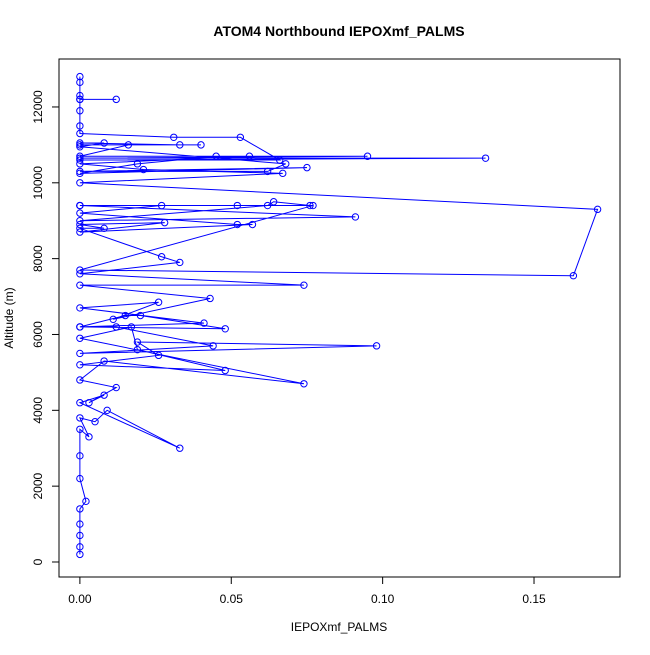 This screenshot has width=650, height=655. I want to click on y-tick-label: 10000, so click(38, 183).